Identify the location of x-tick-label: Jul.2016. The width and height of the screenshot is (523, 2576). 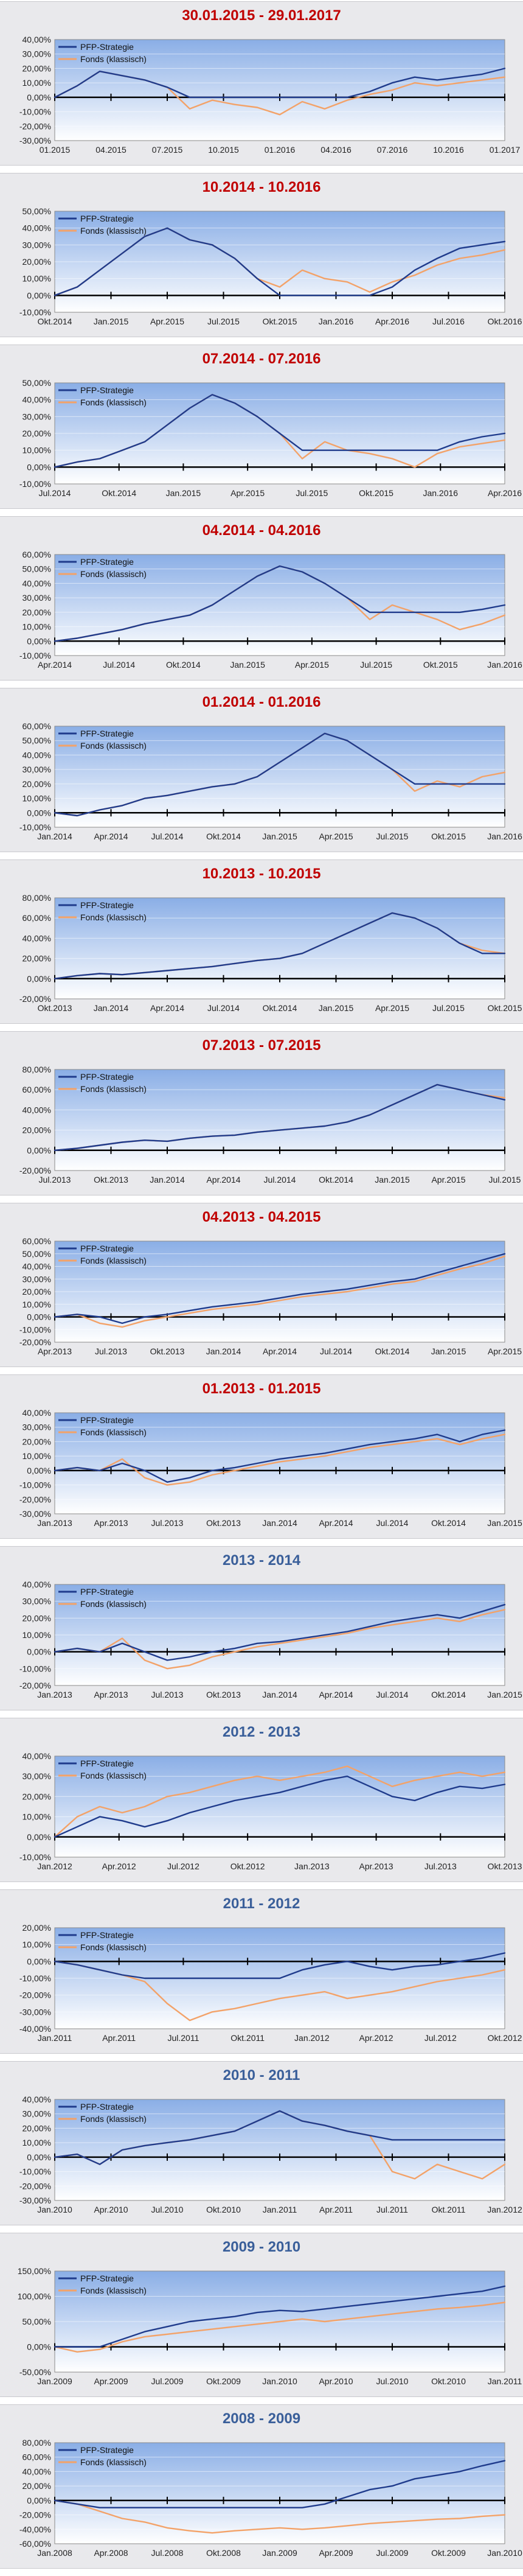
(449, 322).